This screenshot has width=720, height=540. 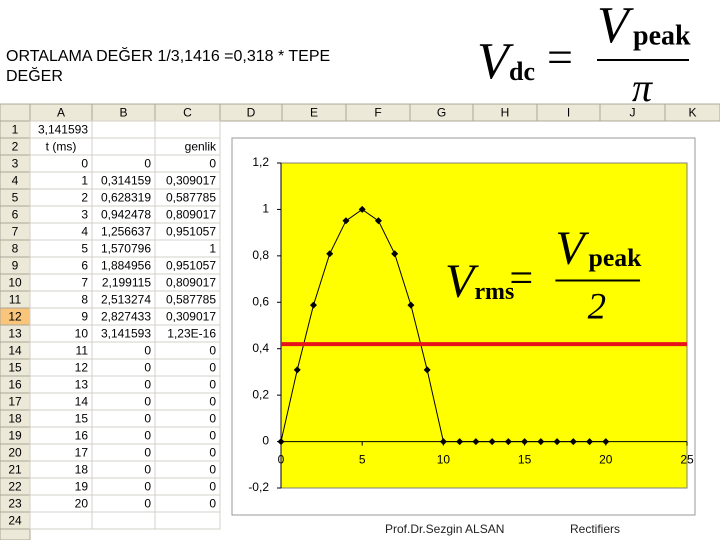 I want to click on row-number: 19, so click(x=15, y=436).